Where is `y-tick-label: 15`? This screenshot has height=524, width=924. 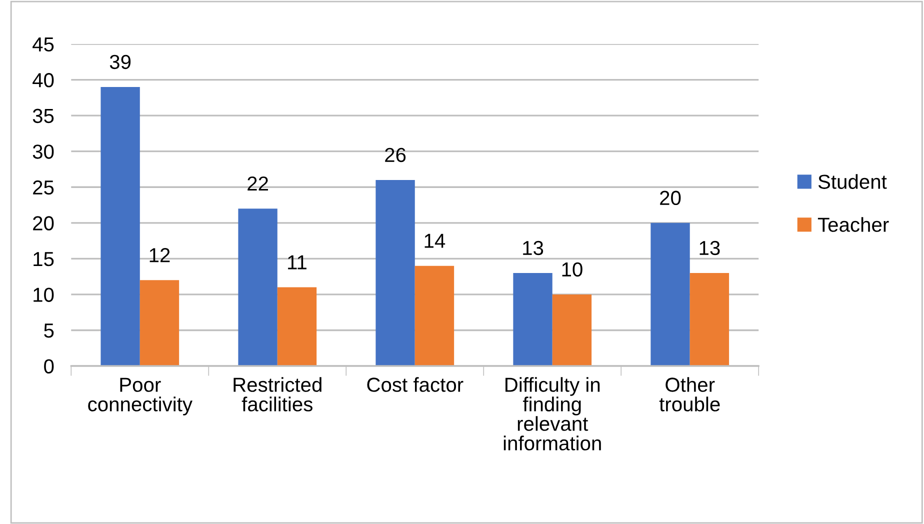
y-tick-label: 15 is located at coordinates (44, 259).